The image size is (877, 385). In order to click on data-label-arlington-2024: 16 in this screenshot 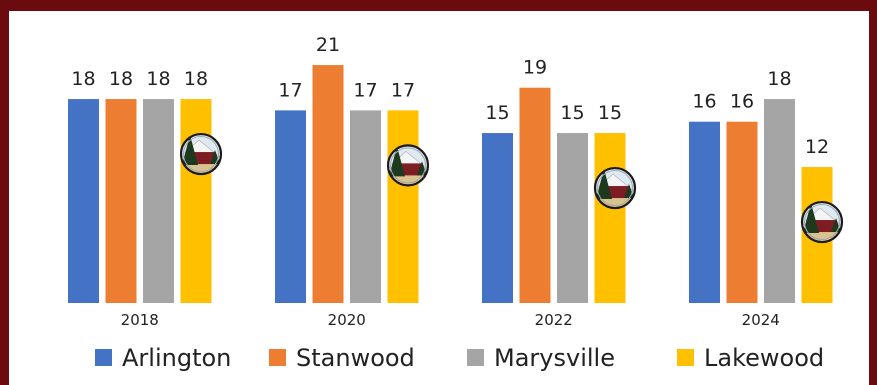, I will do `click(704, 102)`.